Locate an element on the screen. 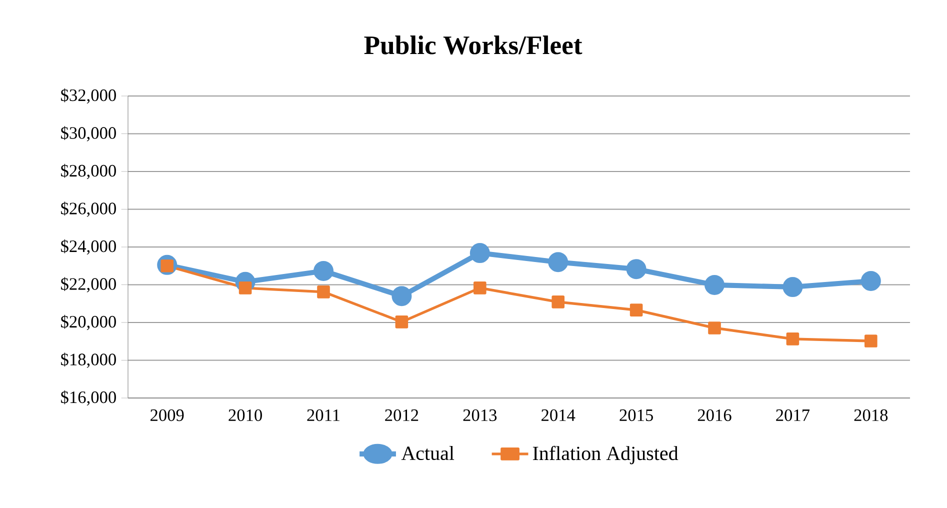  chart-title: Public Works/Fleet is located at coordinates (473, 45).